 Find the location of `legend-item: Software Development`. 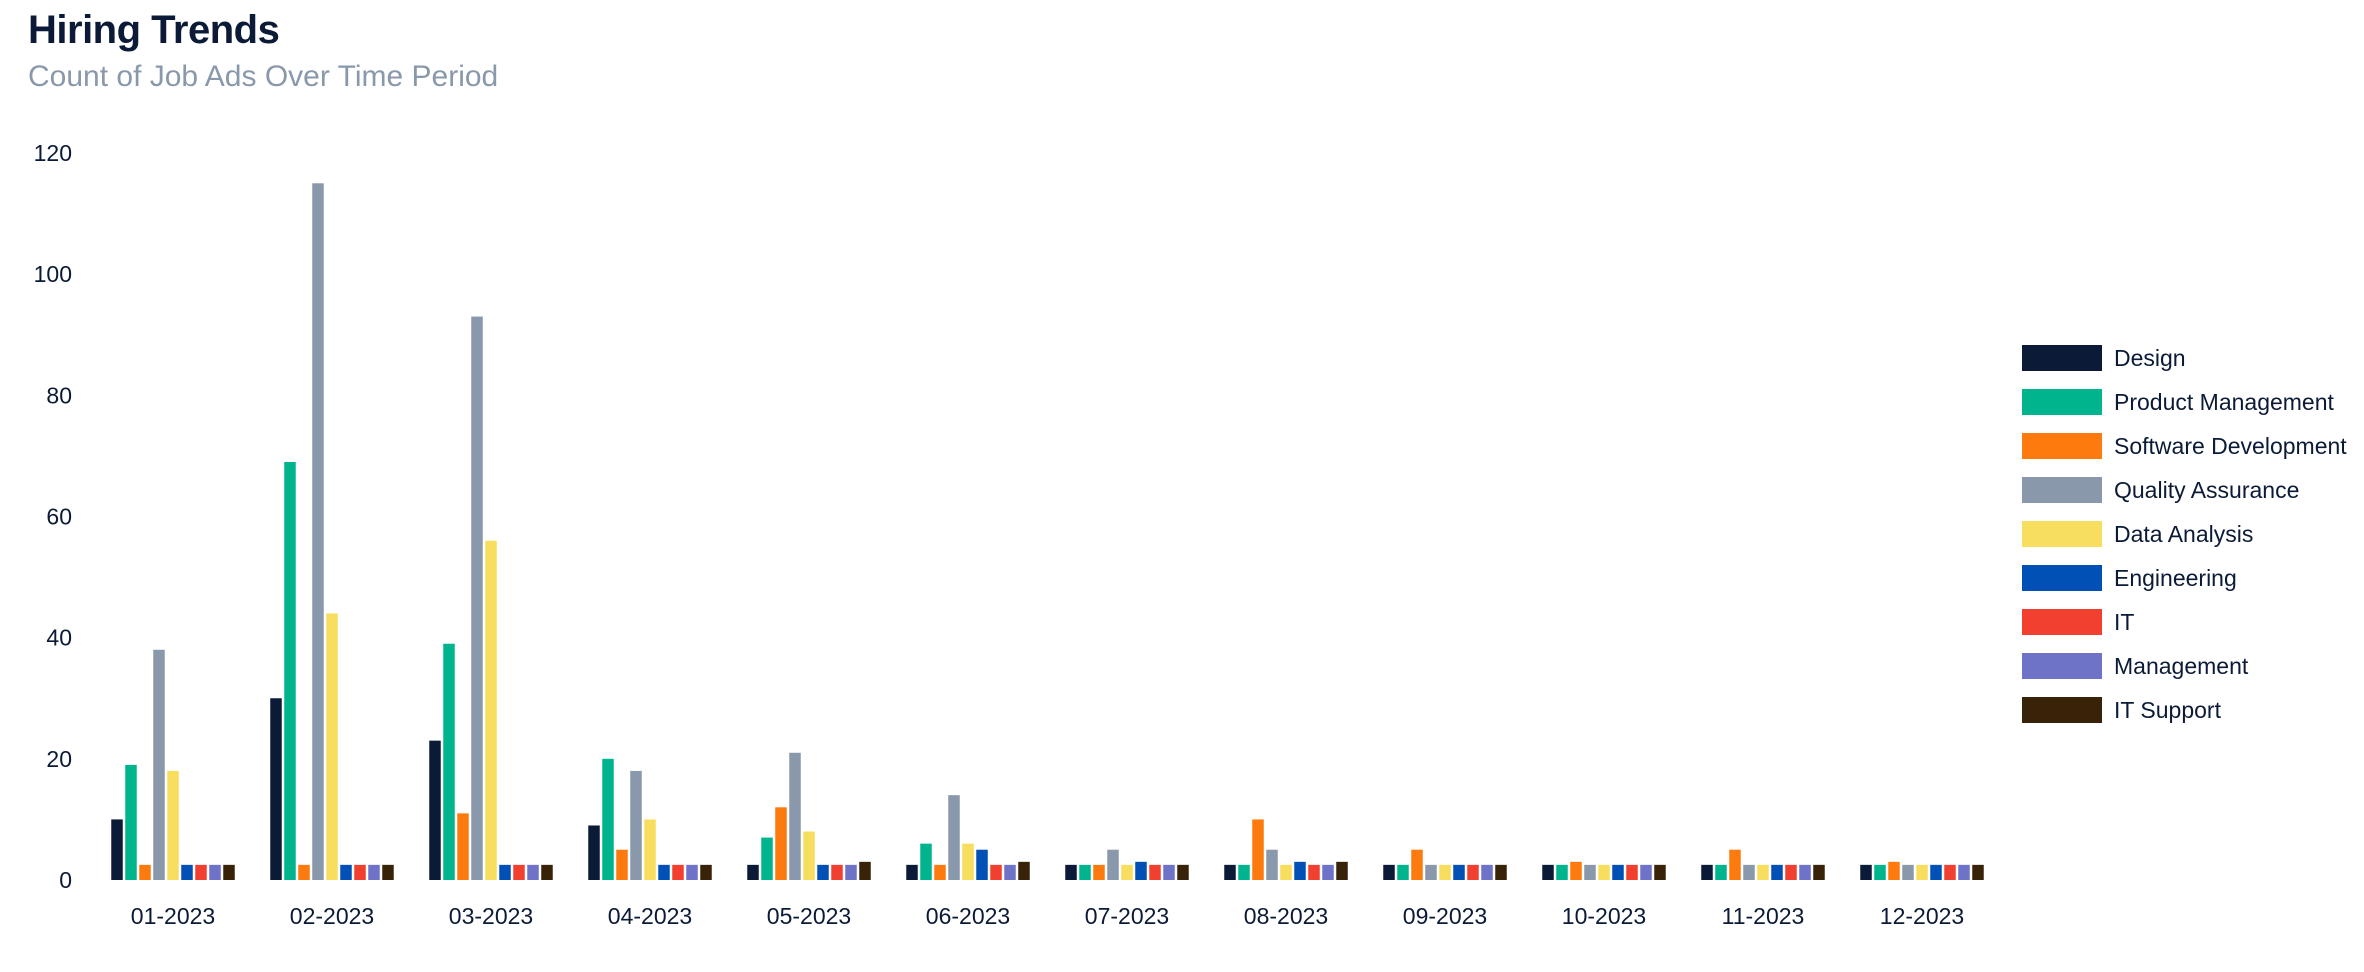

legend-item: Software Development is located at coordinates (2184, 446).